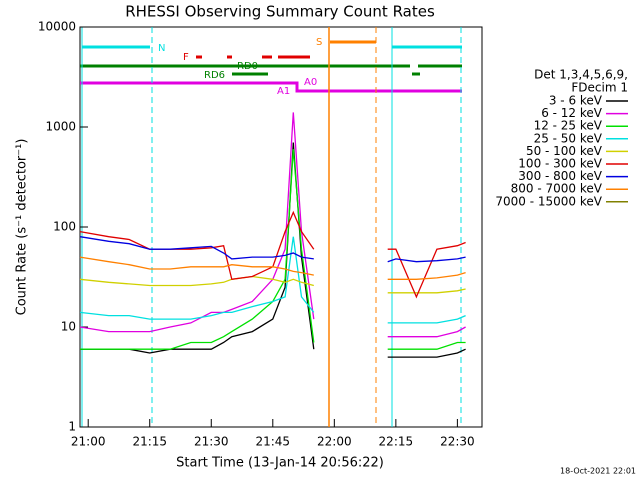 The height and width of the screenshot is (484, 640). I want to click on legend-label: 7000 - 15000 keV, so click(548, 201).